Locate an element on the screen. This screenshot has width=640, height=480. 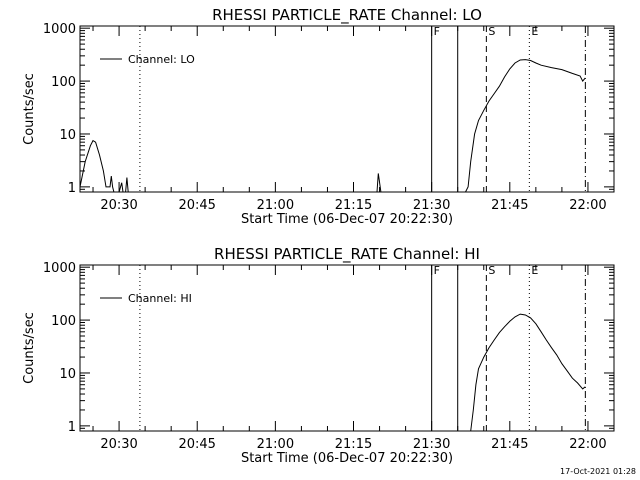
legend-label: Channel: HI is located at coordinates (160, 298).